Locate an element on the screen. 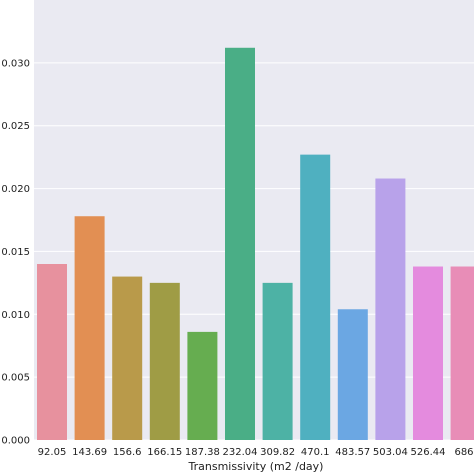  y-tick-label: 0.025 is located at coordinates (15, 126).